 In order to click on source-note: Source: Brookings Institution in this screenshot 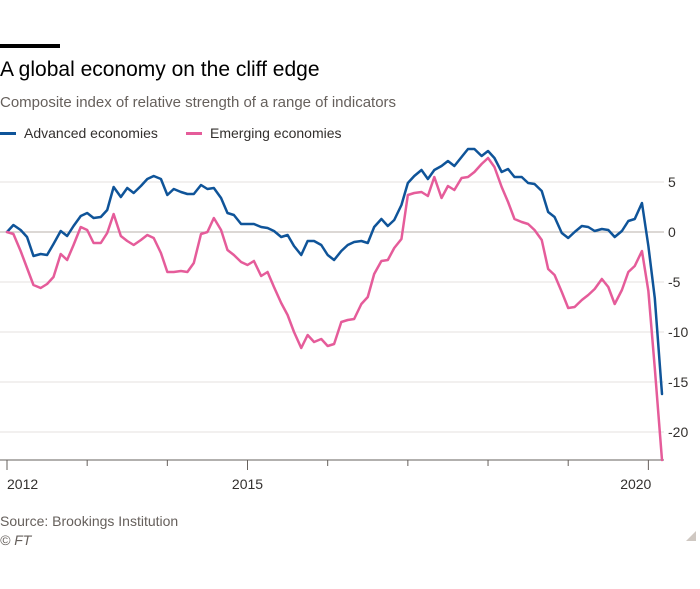, I will do `click(89, 521)`.